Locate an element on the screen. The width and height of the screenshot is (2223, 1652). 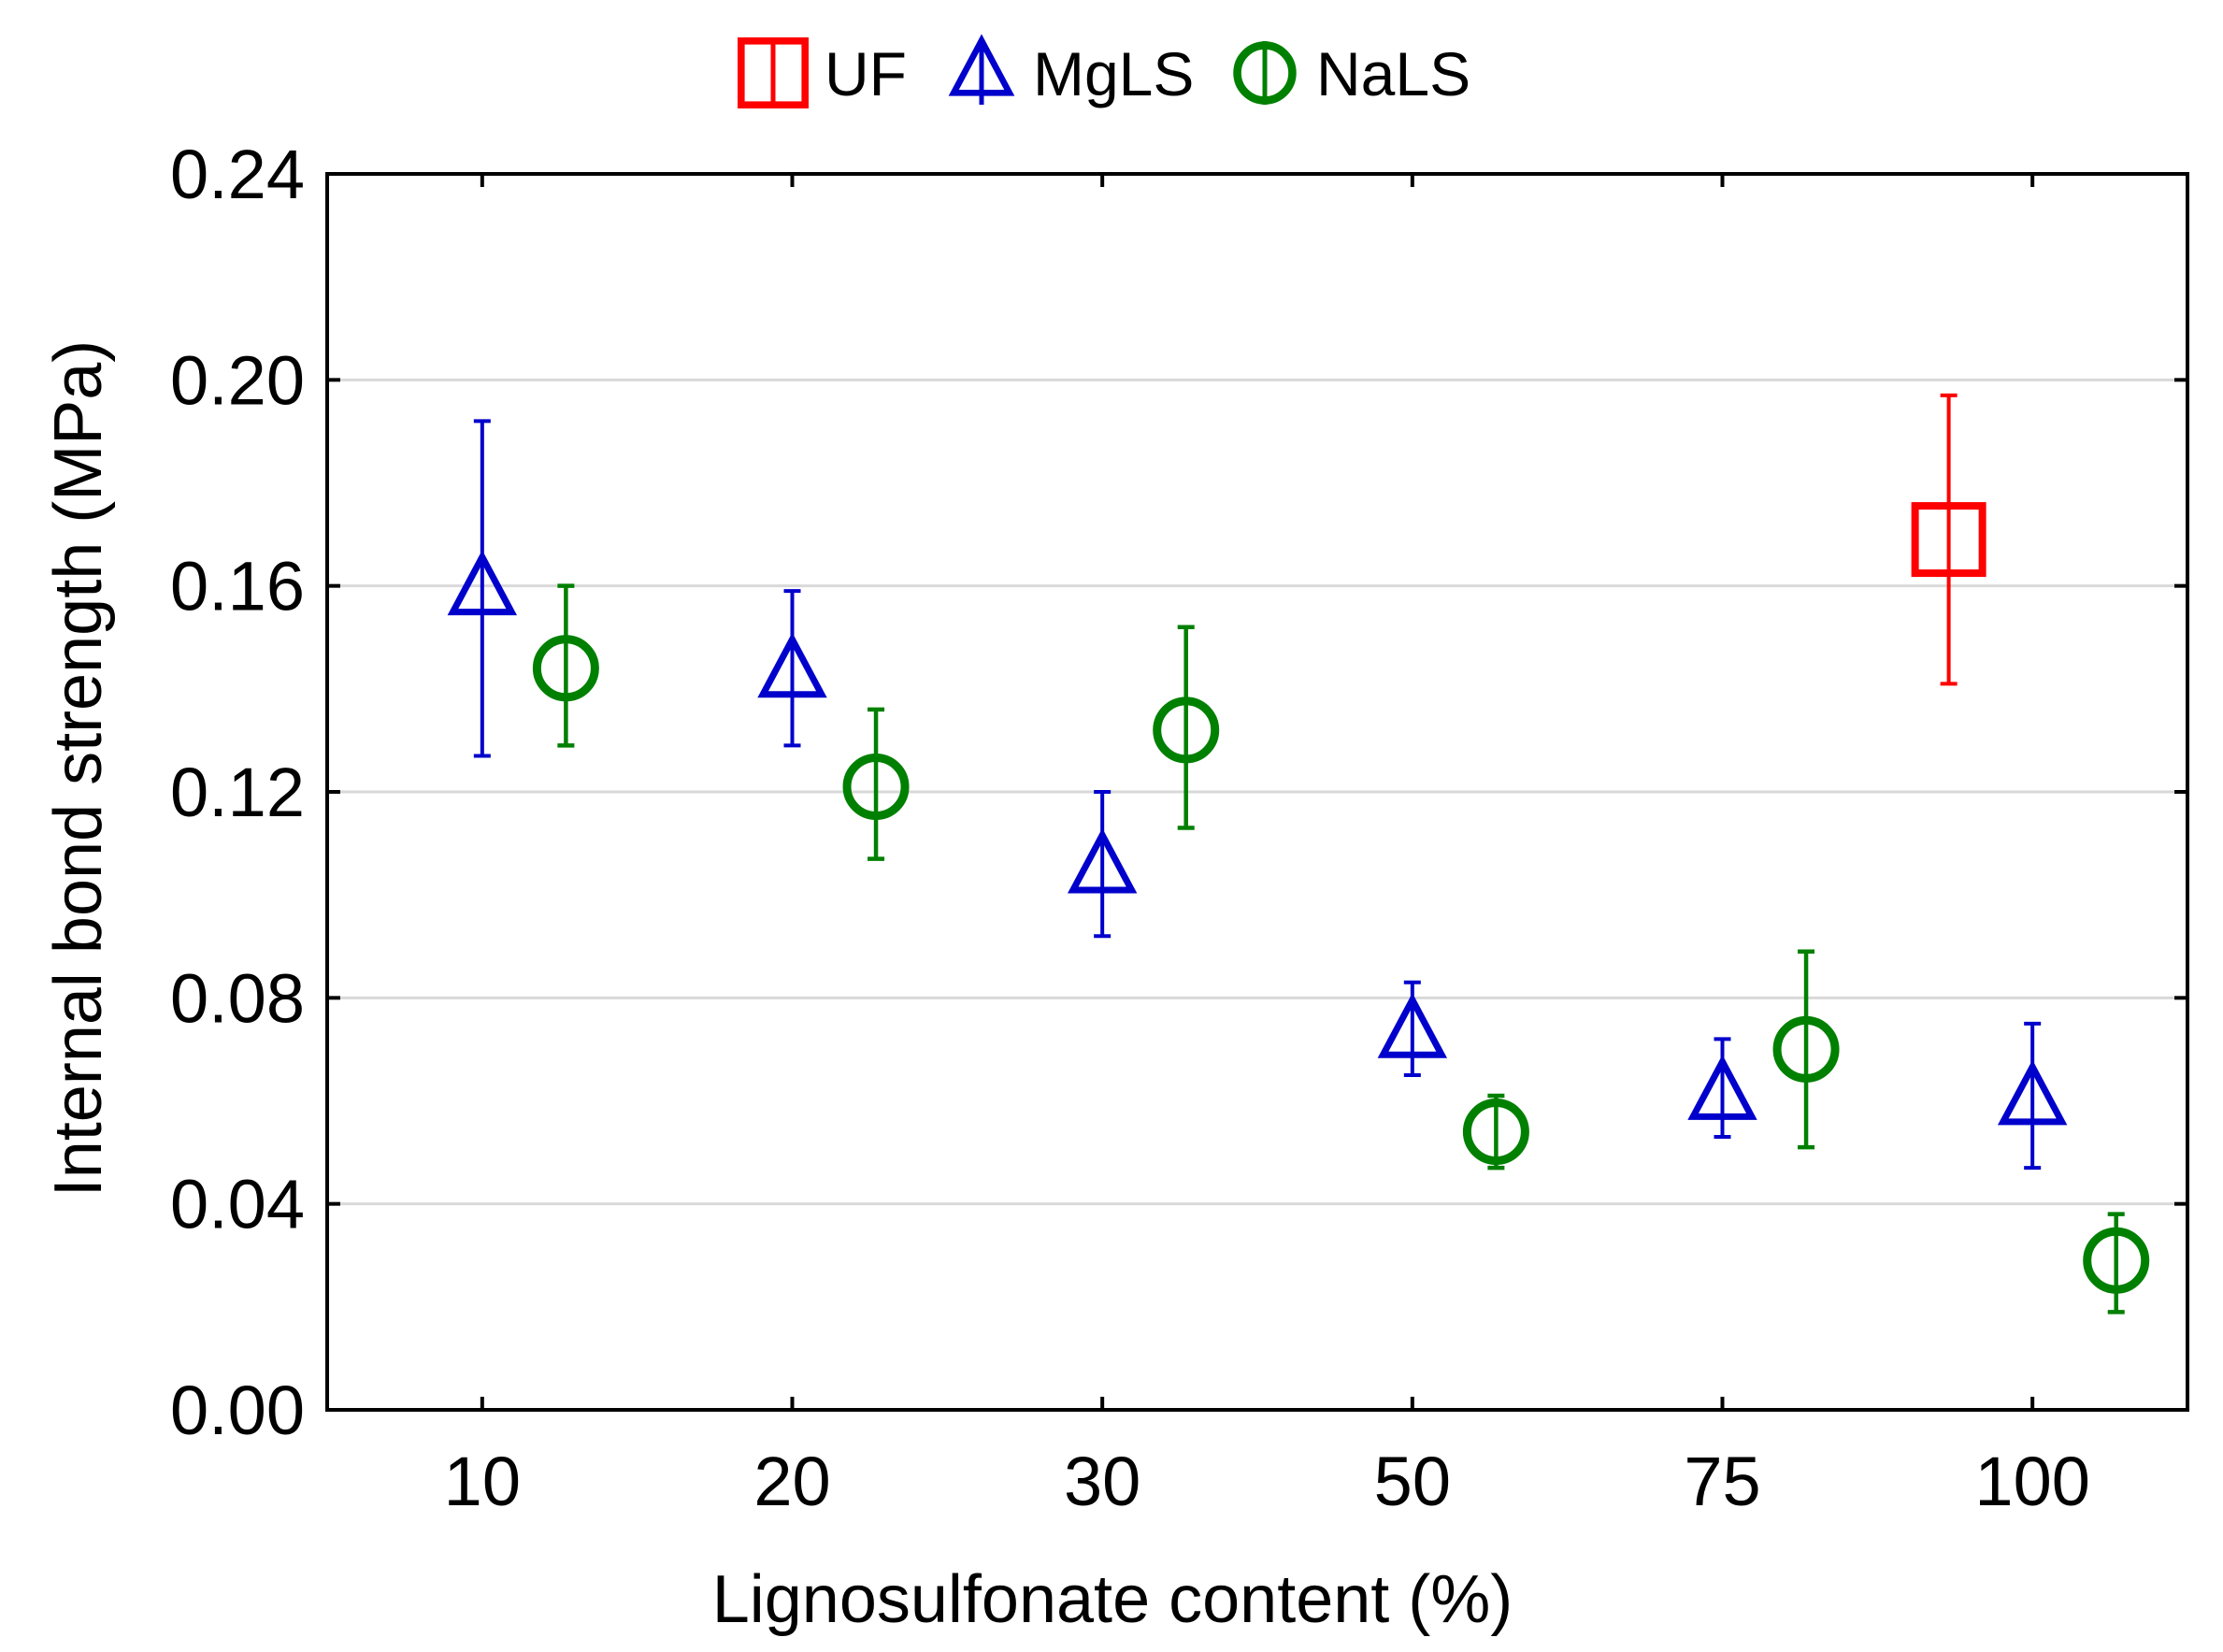
x-tick-label: 100 is located at coordinates (2032, 1481).